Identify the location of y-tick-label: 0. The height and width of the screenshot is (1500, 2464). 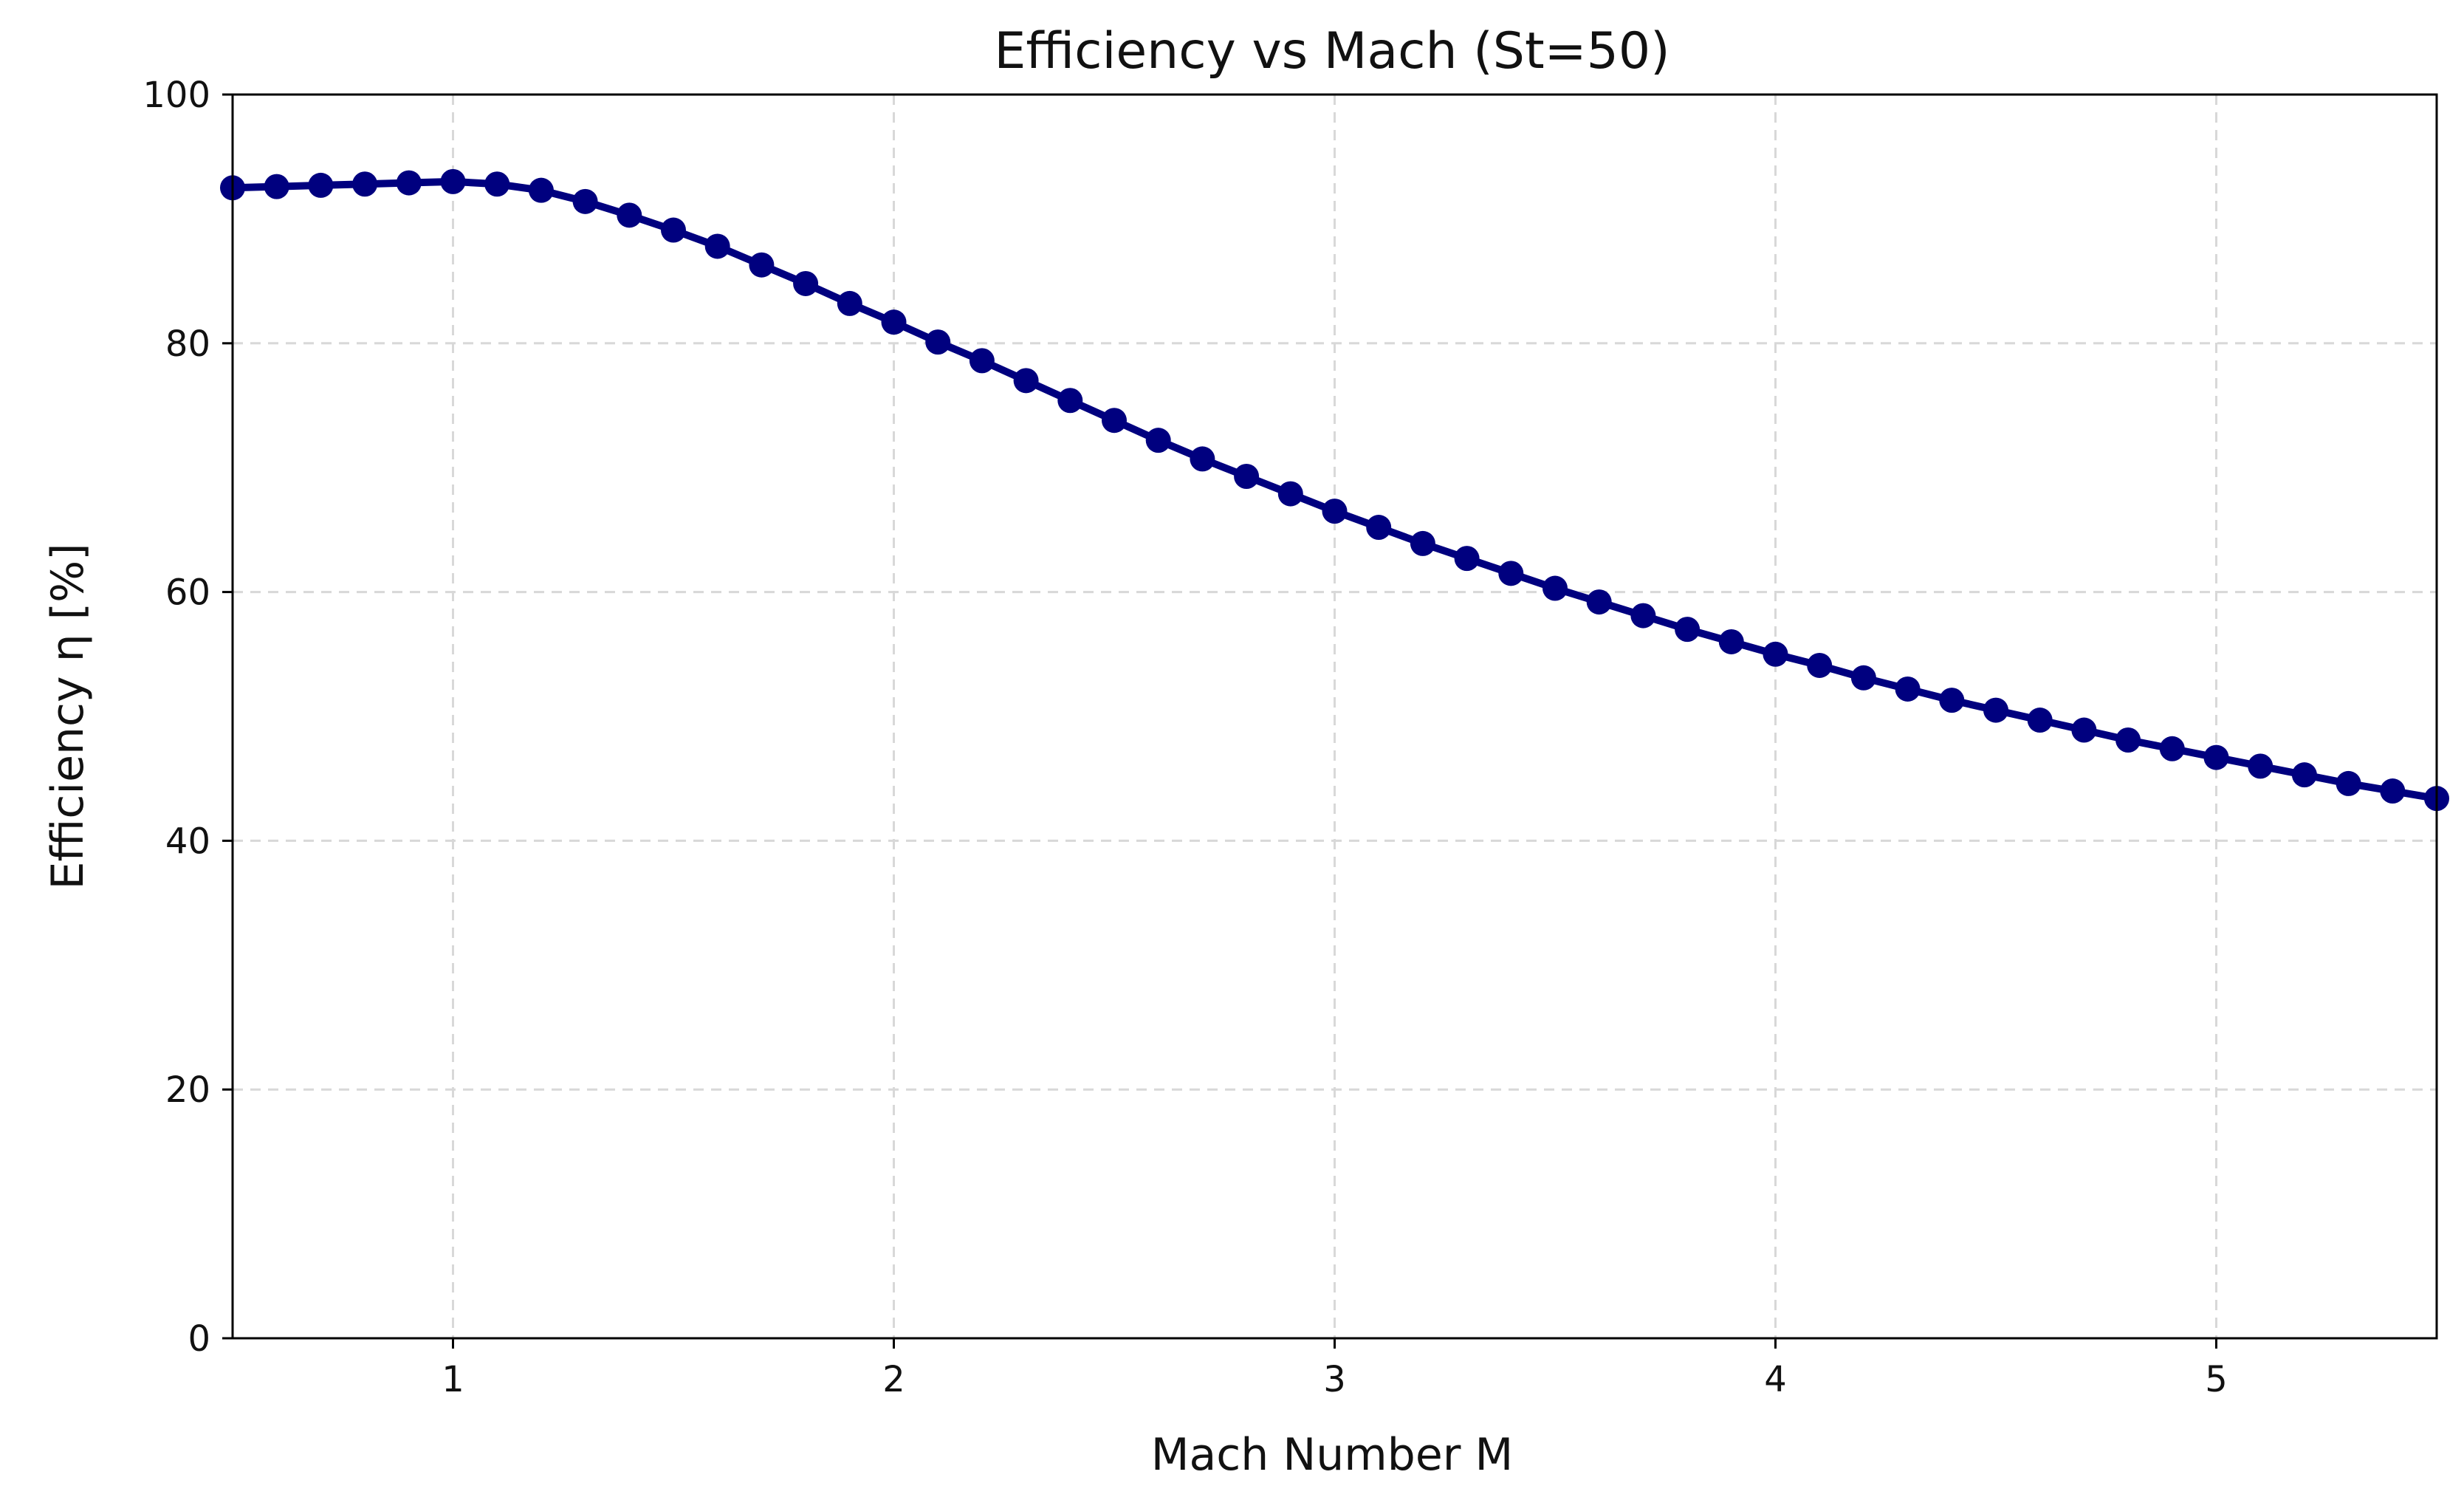
(199, 1339).